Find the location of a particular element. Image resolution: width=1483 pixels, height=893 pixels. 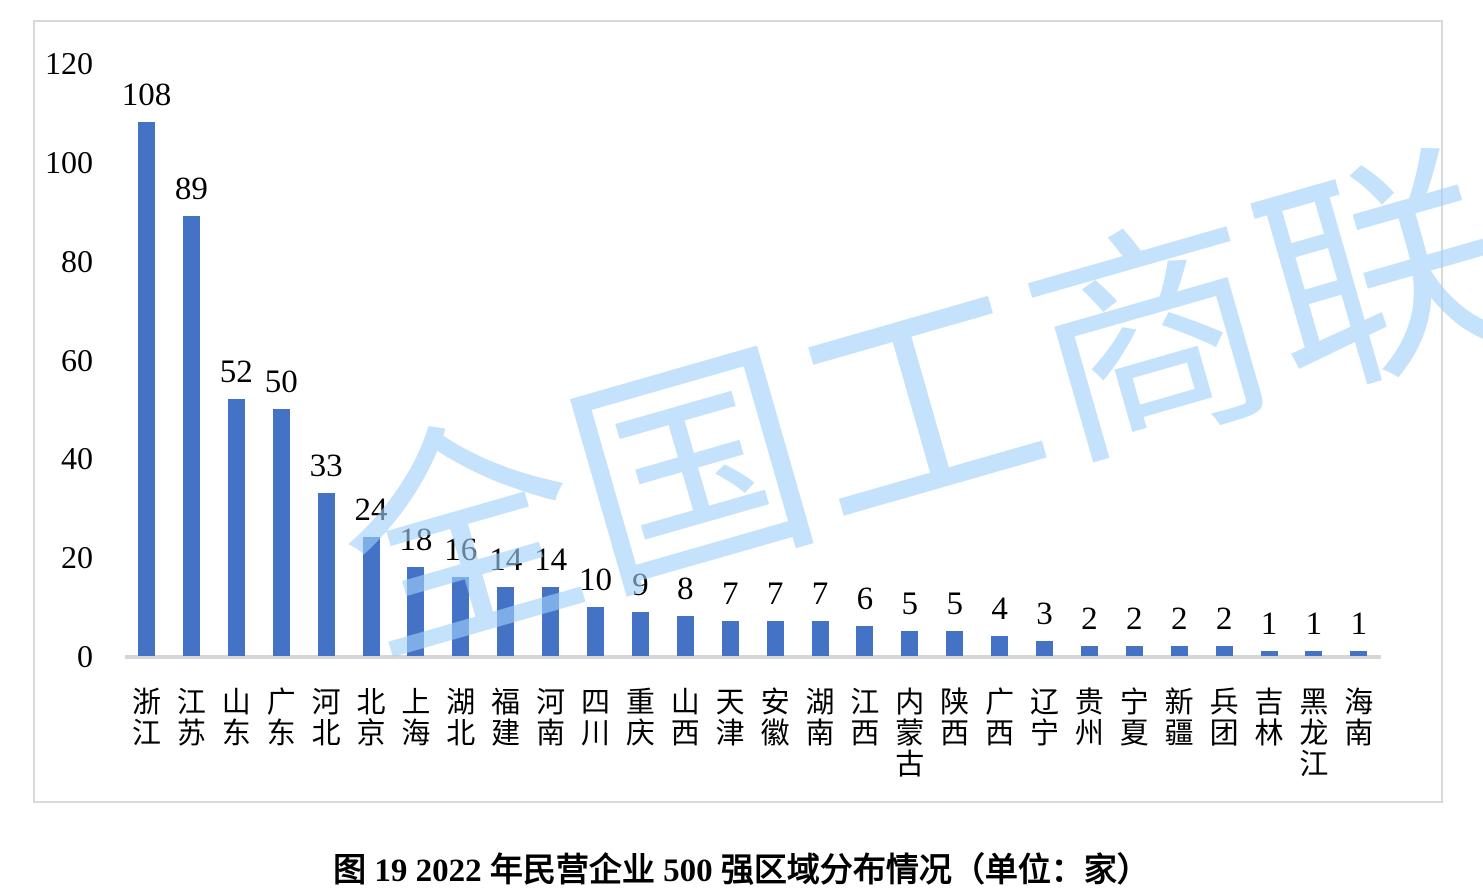

bar-上海 is located at coordinates (416, 611).